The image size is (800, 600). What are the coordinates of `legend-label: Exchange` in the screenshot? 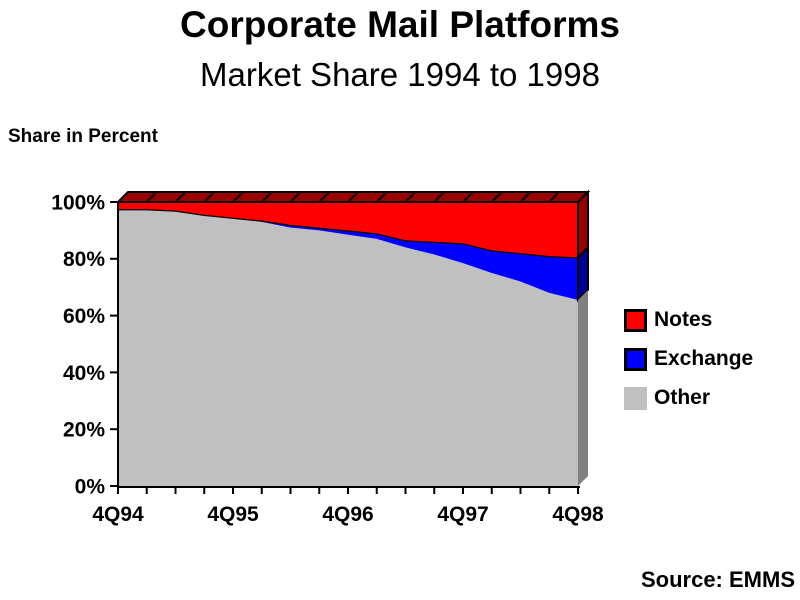 It's located at (704, 358).